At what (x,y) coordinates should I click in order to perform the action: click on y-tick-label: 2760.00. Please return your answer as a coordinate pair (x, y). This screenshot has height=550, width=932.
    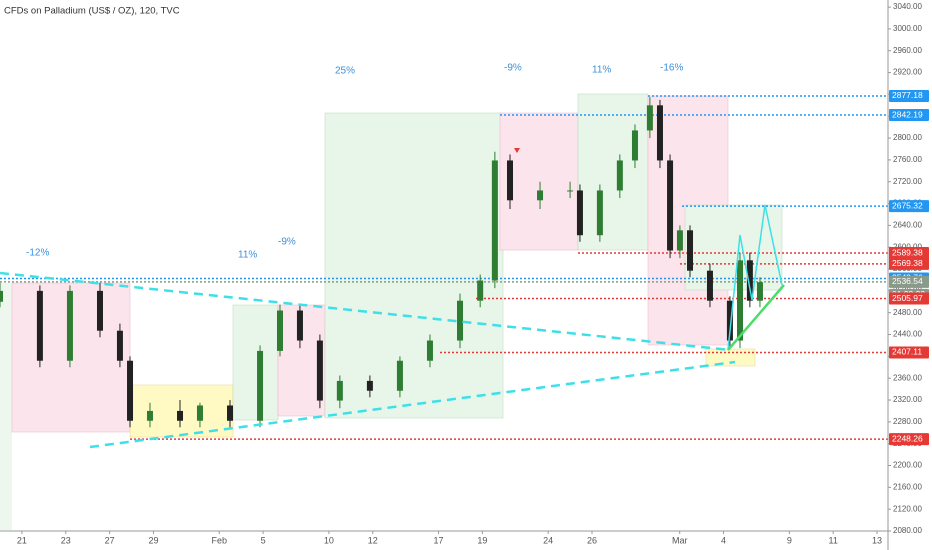
    Looking at the image, I should click on (907, 159).